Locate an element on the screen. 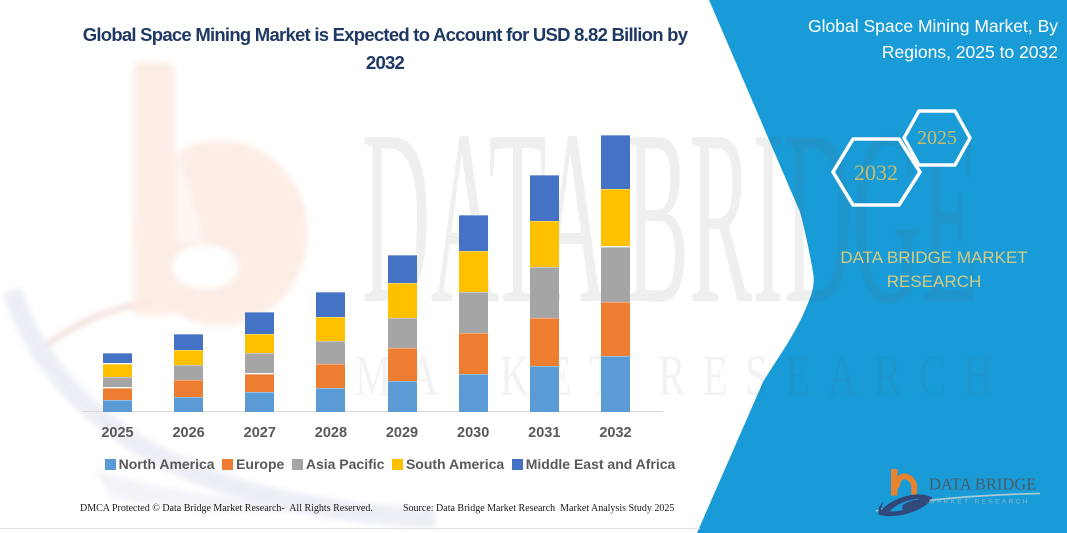  svg-text: 2025 is located at coordinates (937, 138).